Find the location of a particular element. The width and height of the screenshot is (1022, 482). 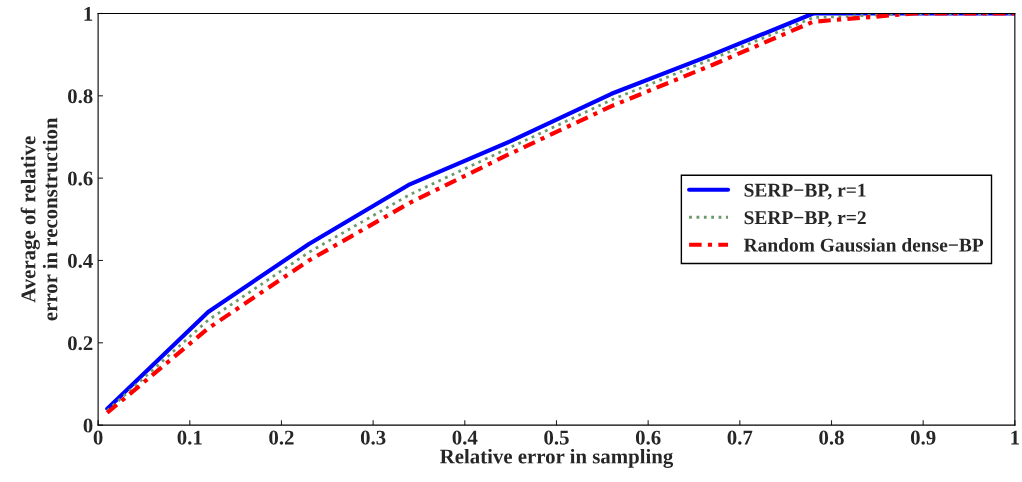

x-tick-label: 0.8 is located at coordinates (831, 437).